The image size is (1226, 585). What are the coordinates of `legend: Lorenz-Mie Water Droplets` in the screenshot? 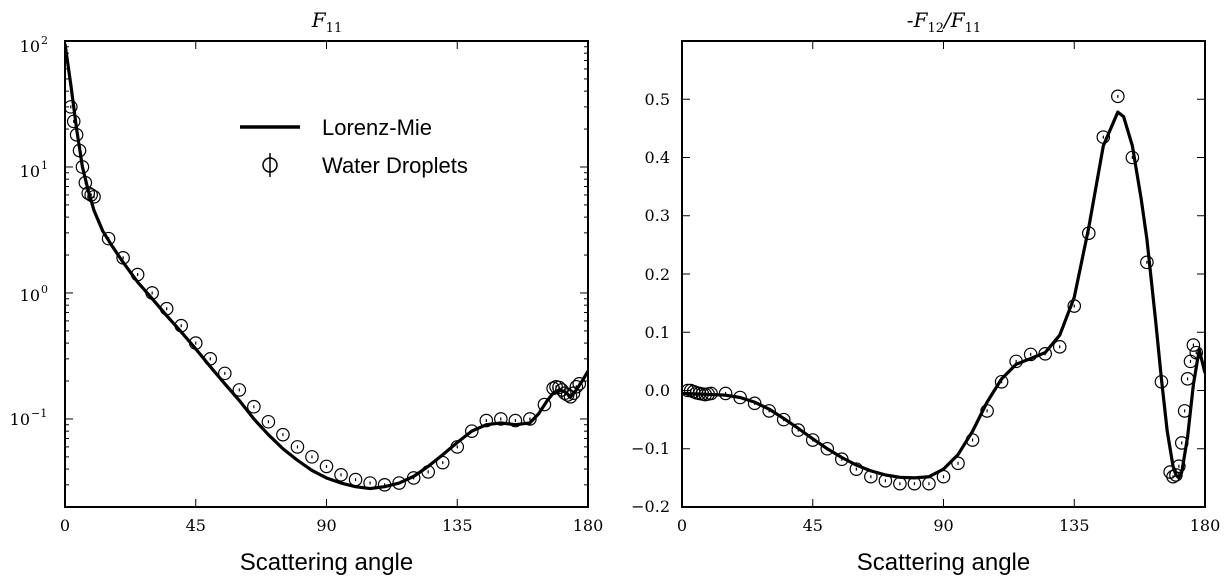 It's located at (354, 146).